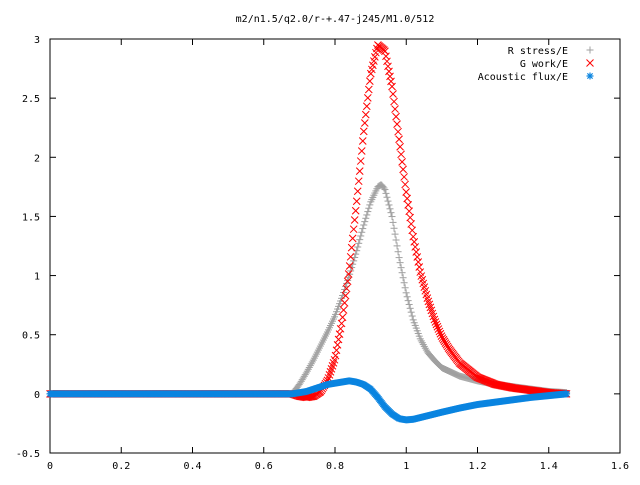 Image resolution: width=640 pixels, height=485 pixels. Describe the element at coordinates (549, 466) in the screenshot. I see `x-tick-label: 1.4` at that location.